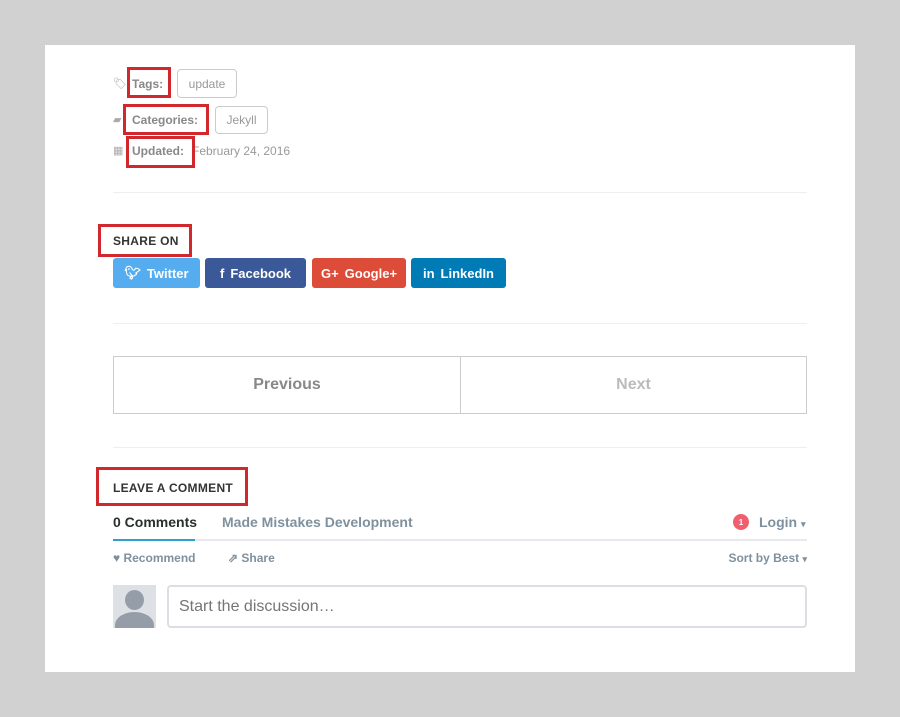 The image size is (900, 717). I want to click on tab-comments: 0 Comments, so click(155, 522).